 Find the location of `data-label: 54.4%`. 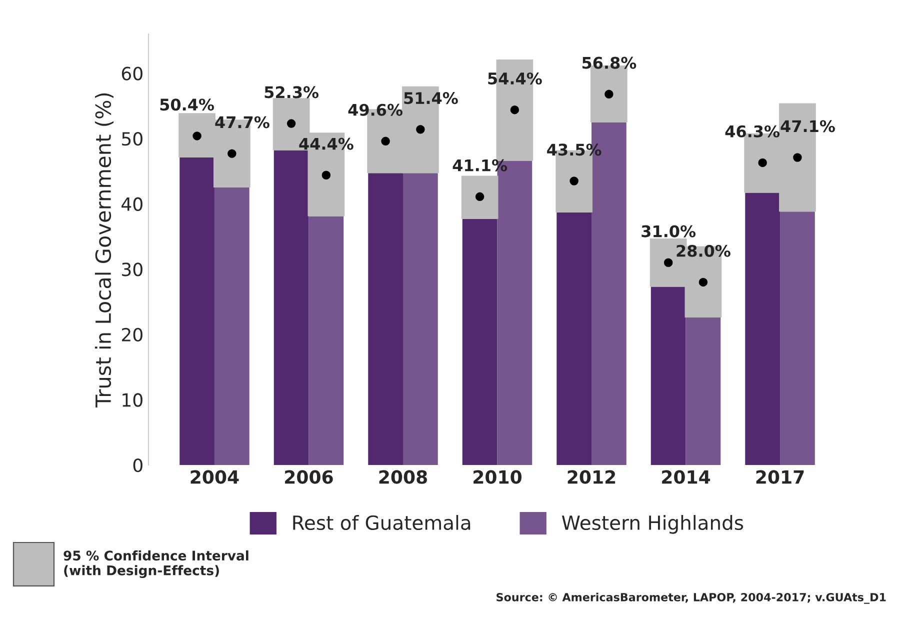

data-label: 54.4% is located at coordinates (515, 78).